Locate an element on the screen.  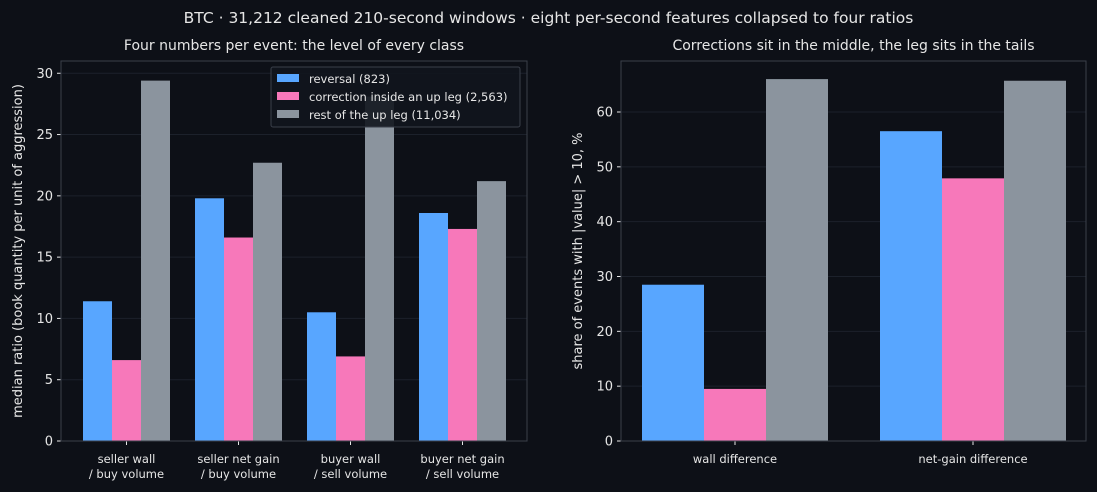
y-tick-label: 60 is located at coordinates (604, 112).